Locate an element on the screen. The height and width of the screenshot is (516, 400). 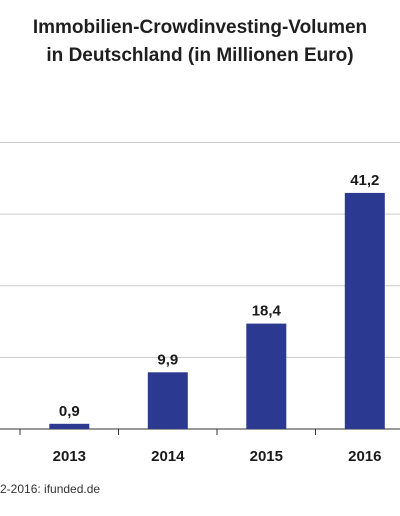
data-label-2016: 41,2 is located at coordinates (364, 180).